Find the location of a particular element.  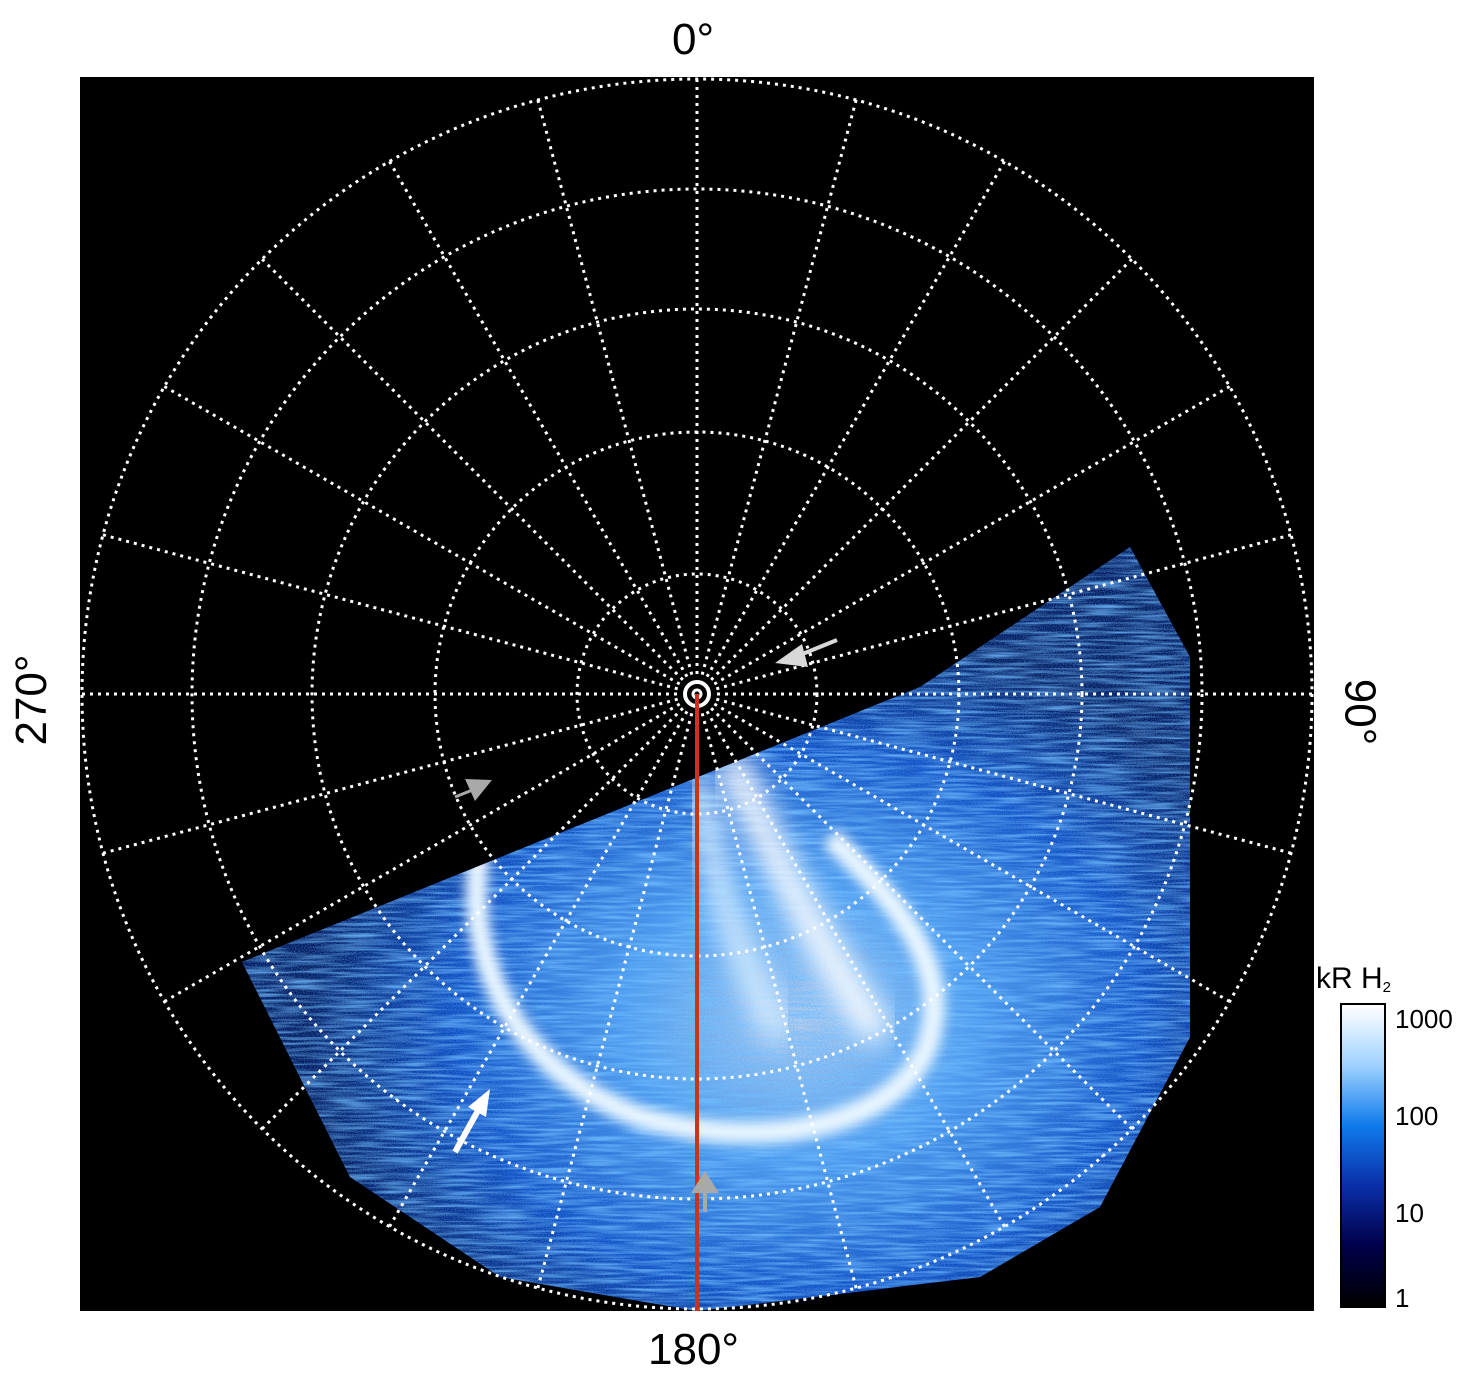

colorbar-tick-label: 100 is located at coordinates (1417, 1116).